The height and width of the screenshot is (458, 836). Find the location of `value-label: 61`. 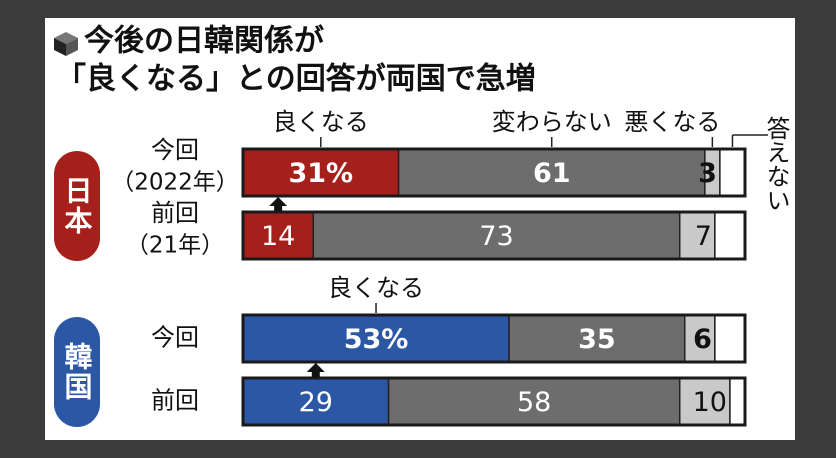

value-label: 61 is located at coordinates (552, 173).